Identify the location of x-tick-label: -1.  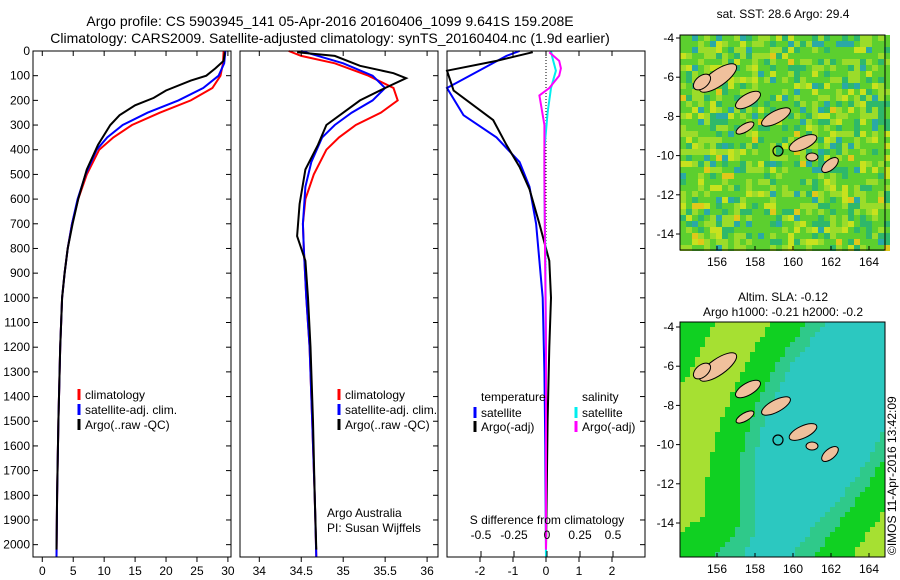
(513, 571).